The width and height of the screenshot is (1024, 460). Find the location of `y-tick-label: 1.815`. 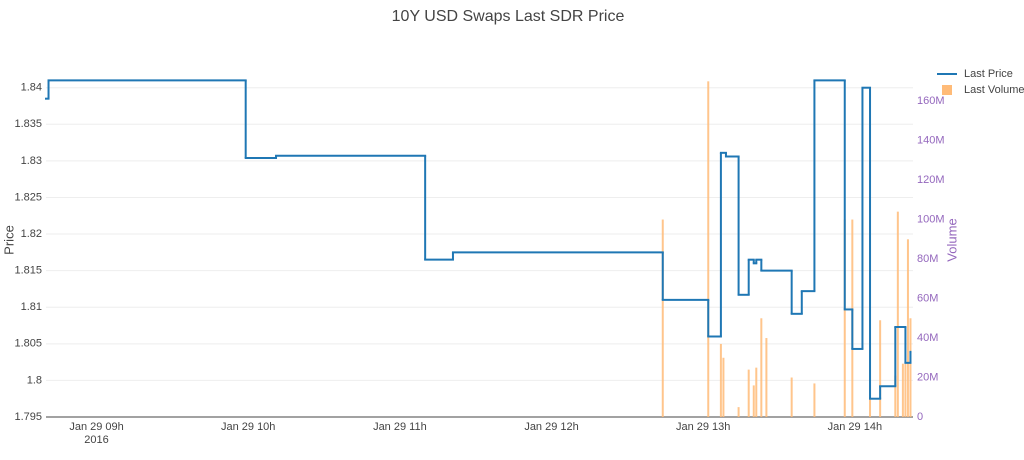

y-tick-label: 1.815 is located at coordinates (28, 271).